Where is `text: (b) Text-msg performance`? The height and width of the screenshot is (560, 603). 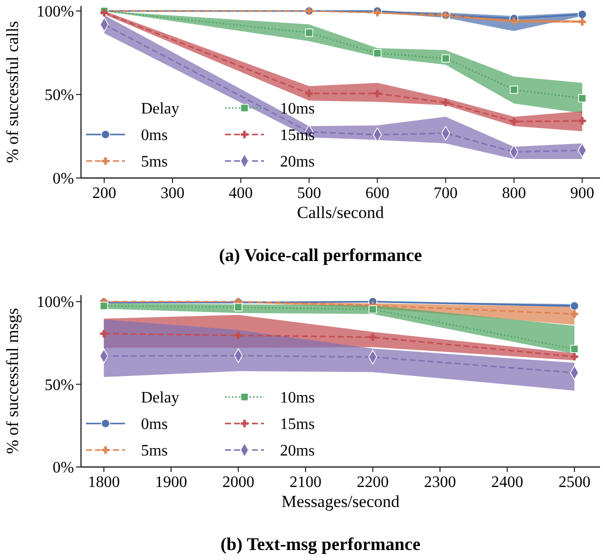 text: (b) Text-msg performance is located at coordinates (320, 544).